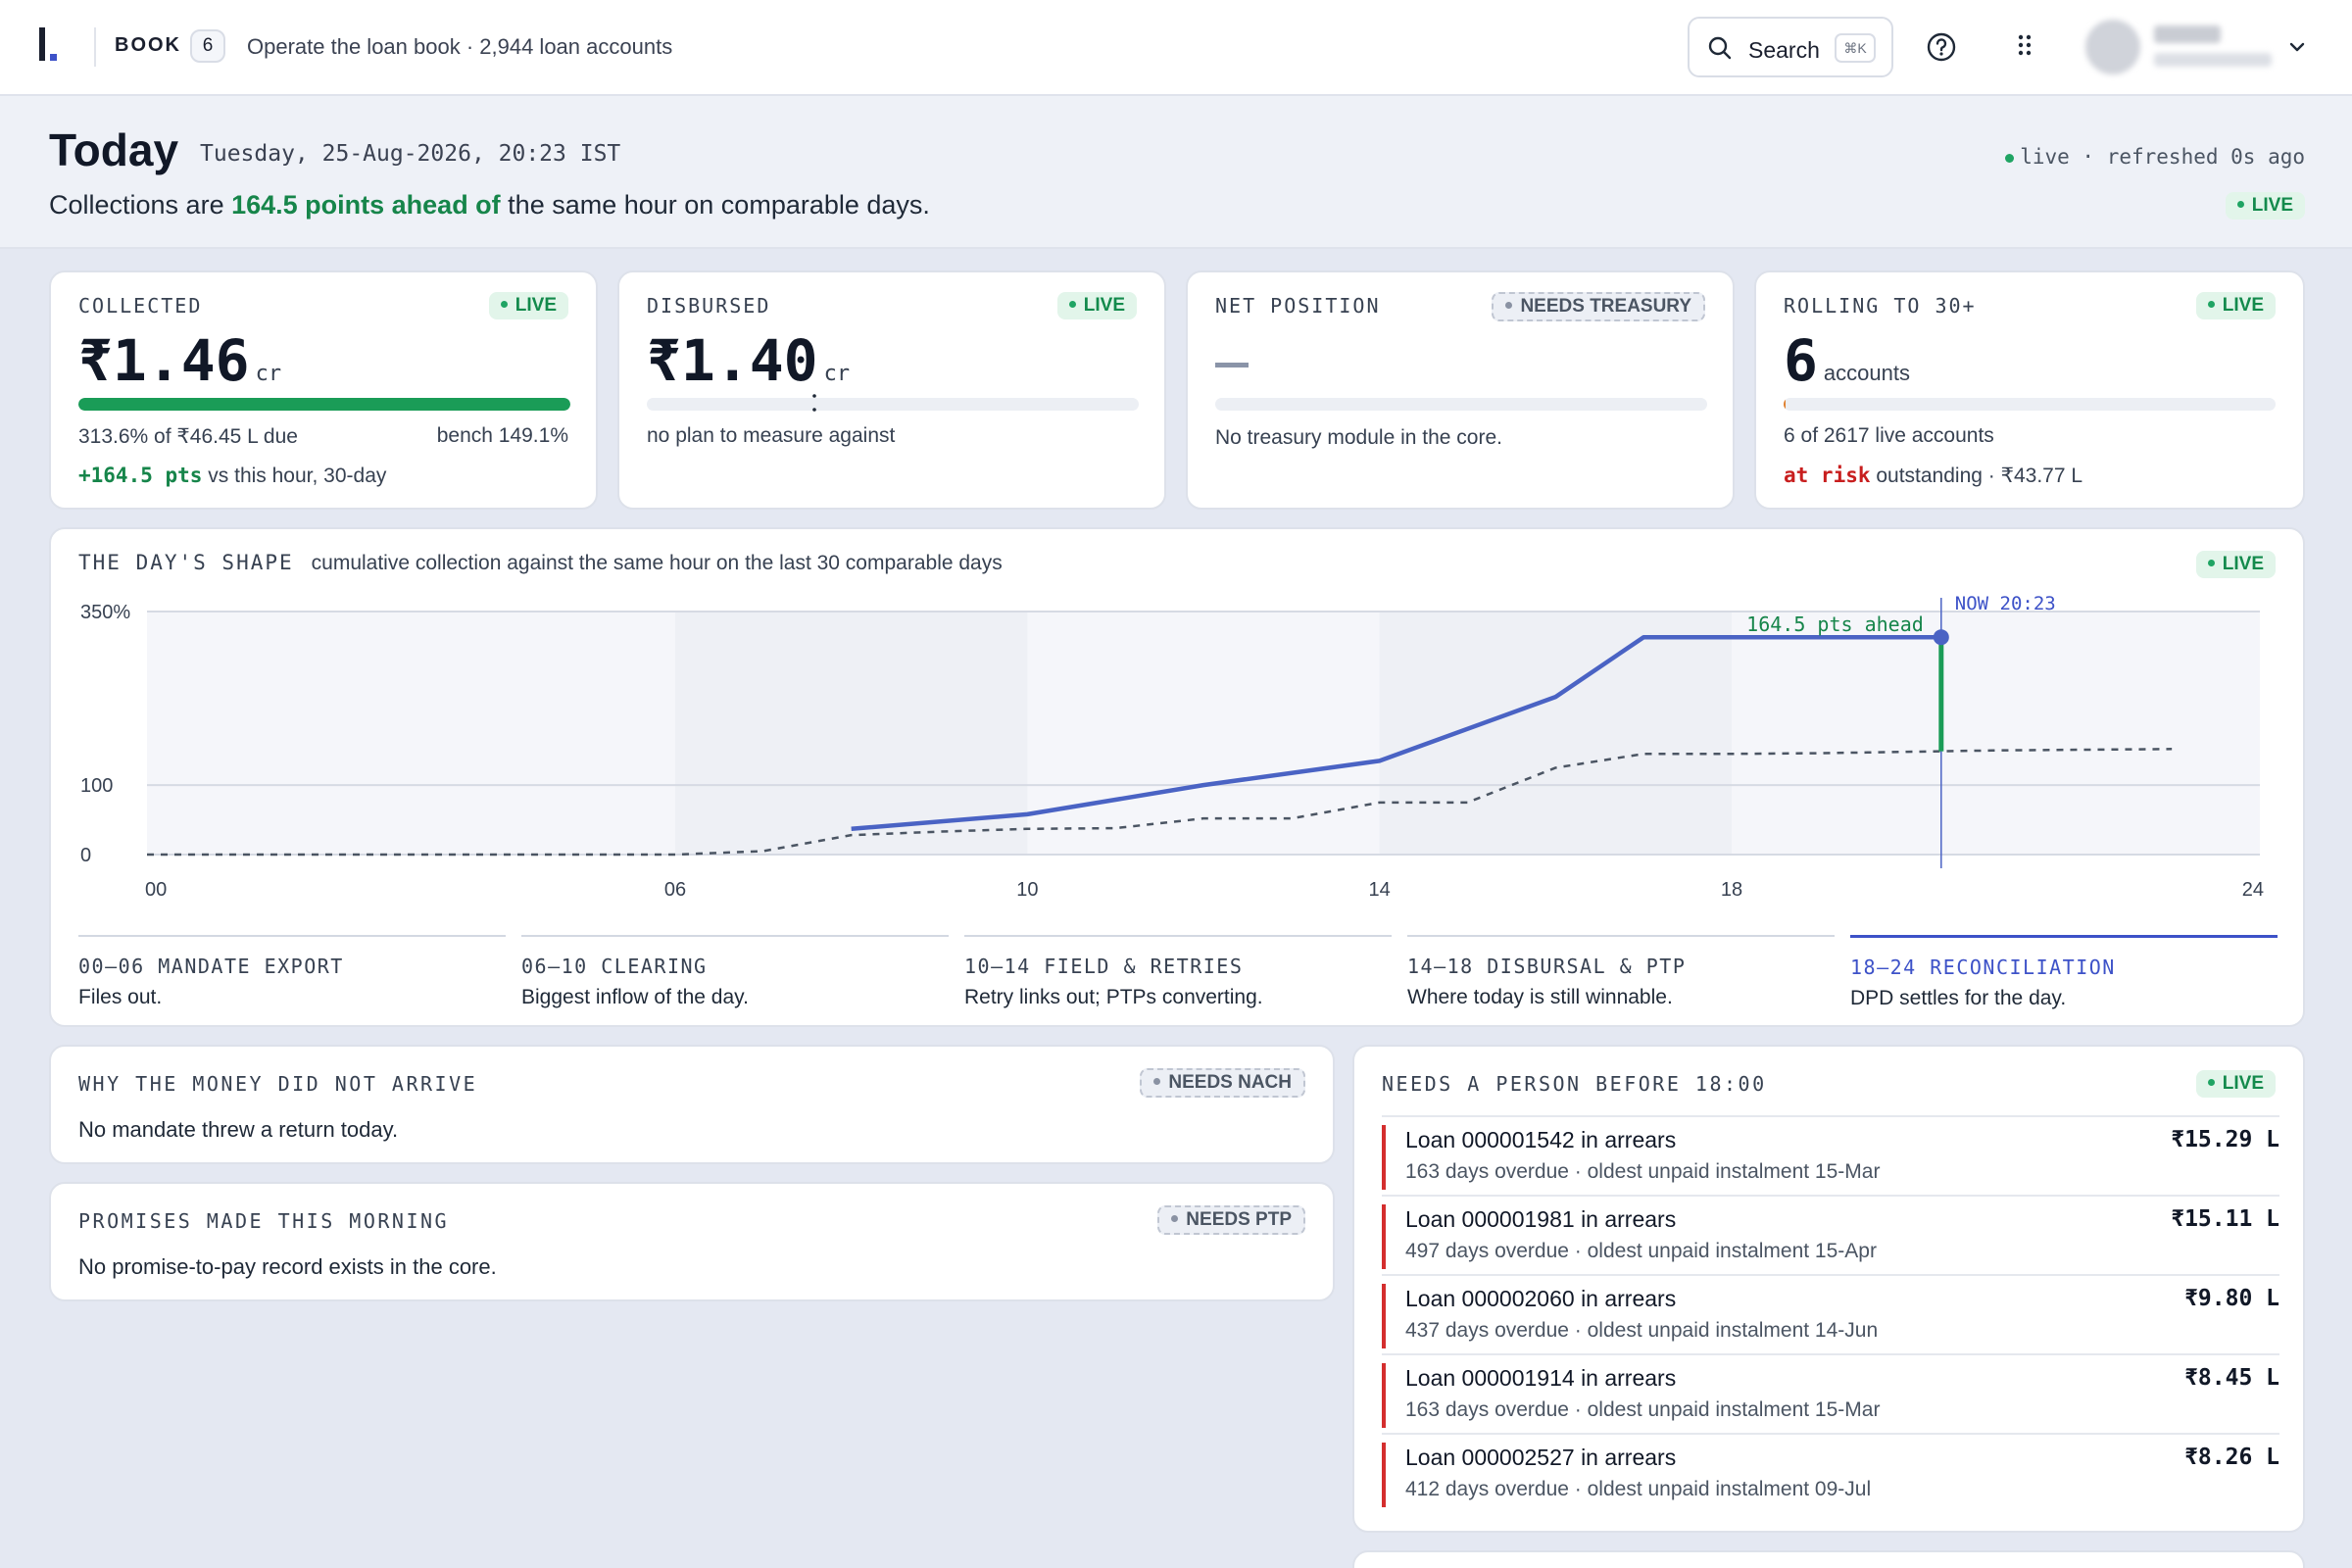 The height and width of the screenshot is (1568, 2352). Describe the element at coordinates (1555, 733) in the screenshot. I see `phase-band` at that location.